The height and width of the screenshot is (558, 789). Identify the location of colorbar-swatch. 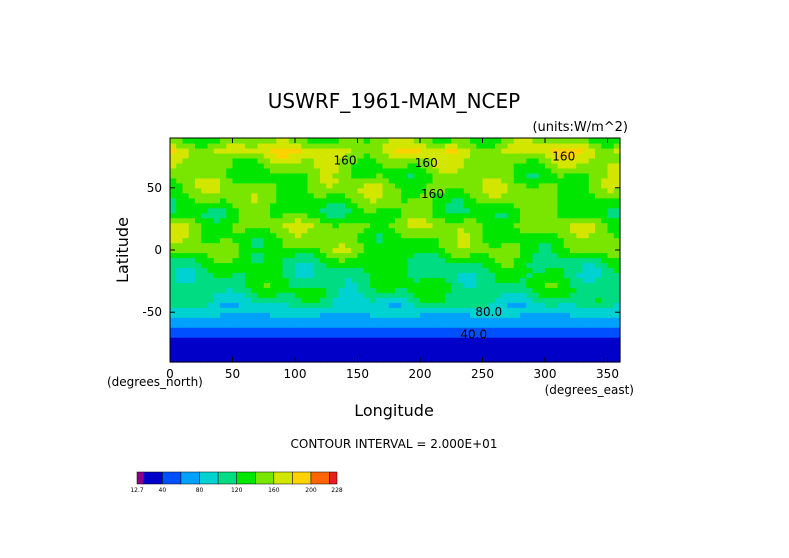
(302, 478).